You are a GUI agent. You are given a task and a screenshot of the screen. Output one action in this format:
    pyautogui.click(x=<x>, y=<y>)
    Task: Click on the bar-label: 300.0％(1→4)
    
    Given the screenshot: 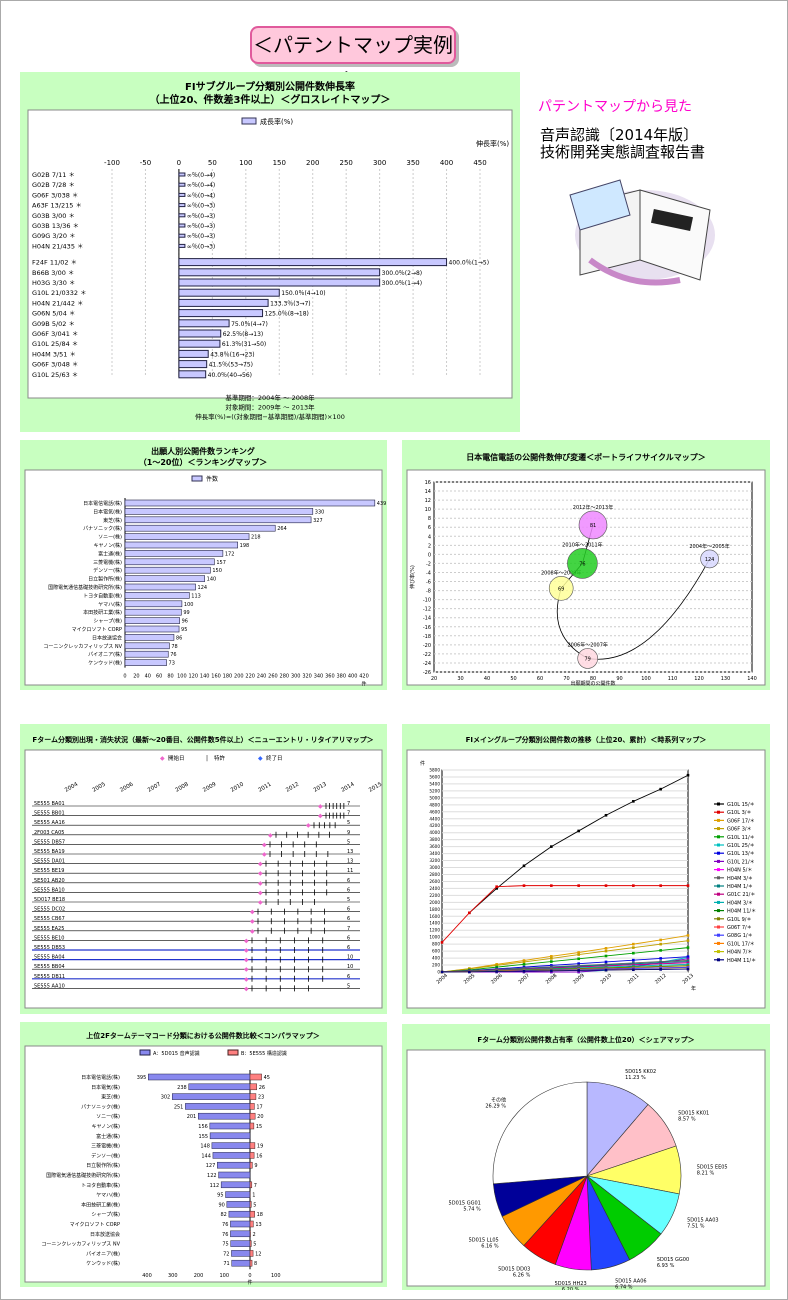 What is the action you would take?
    pyautogui.click(x=402, y=283)
    